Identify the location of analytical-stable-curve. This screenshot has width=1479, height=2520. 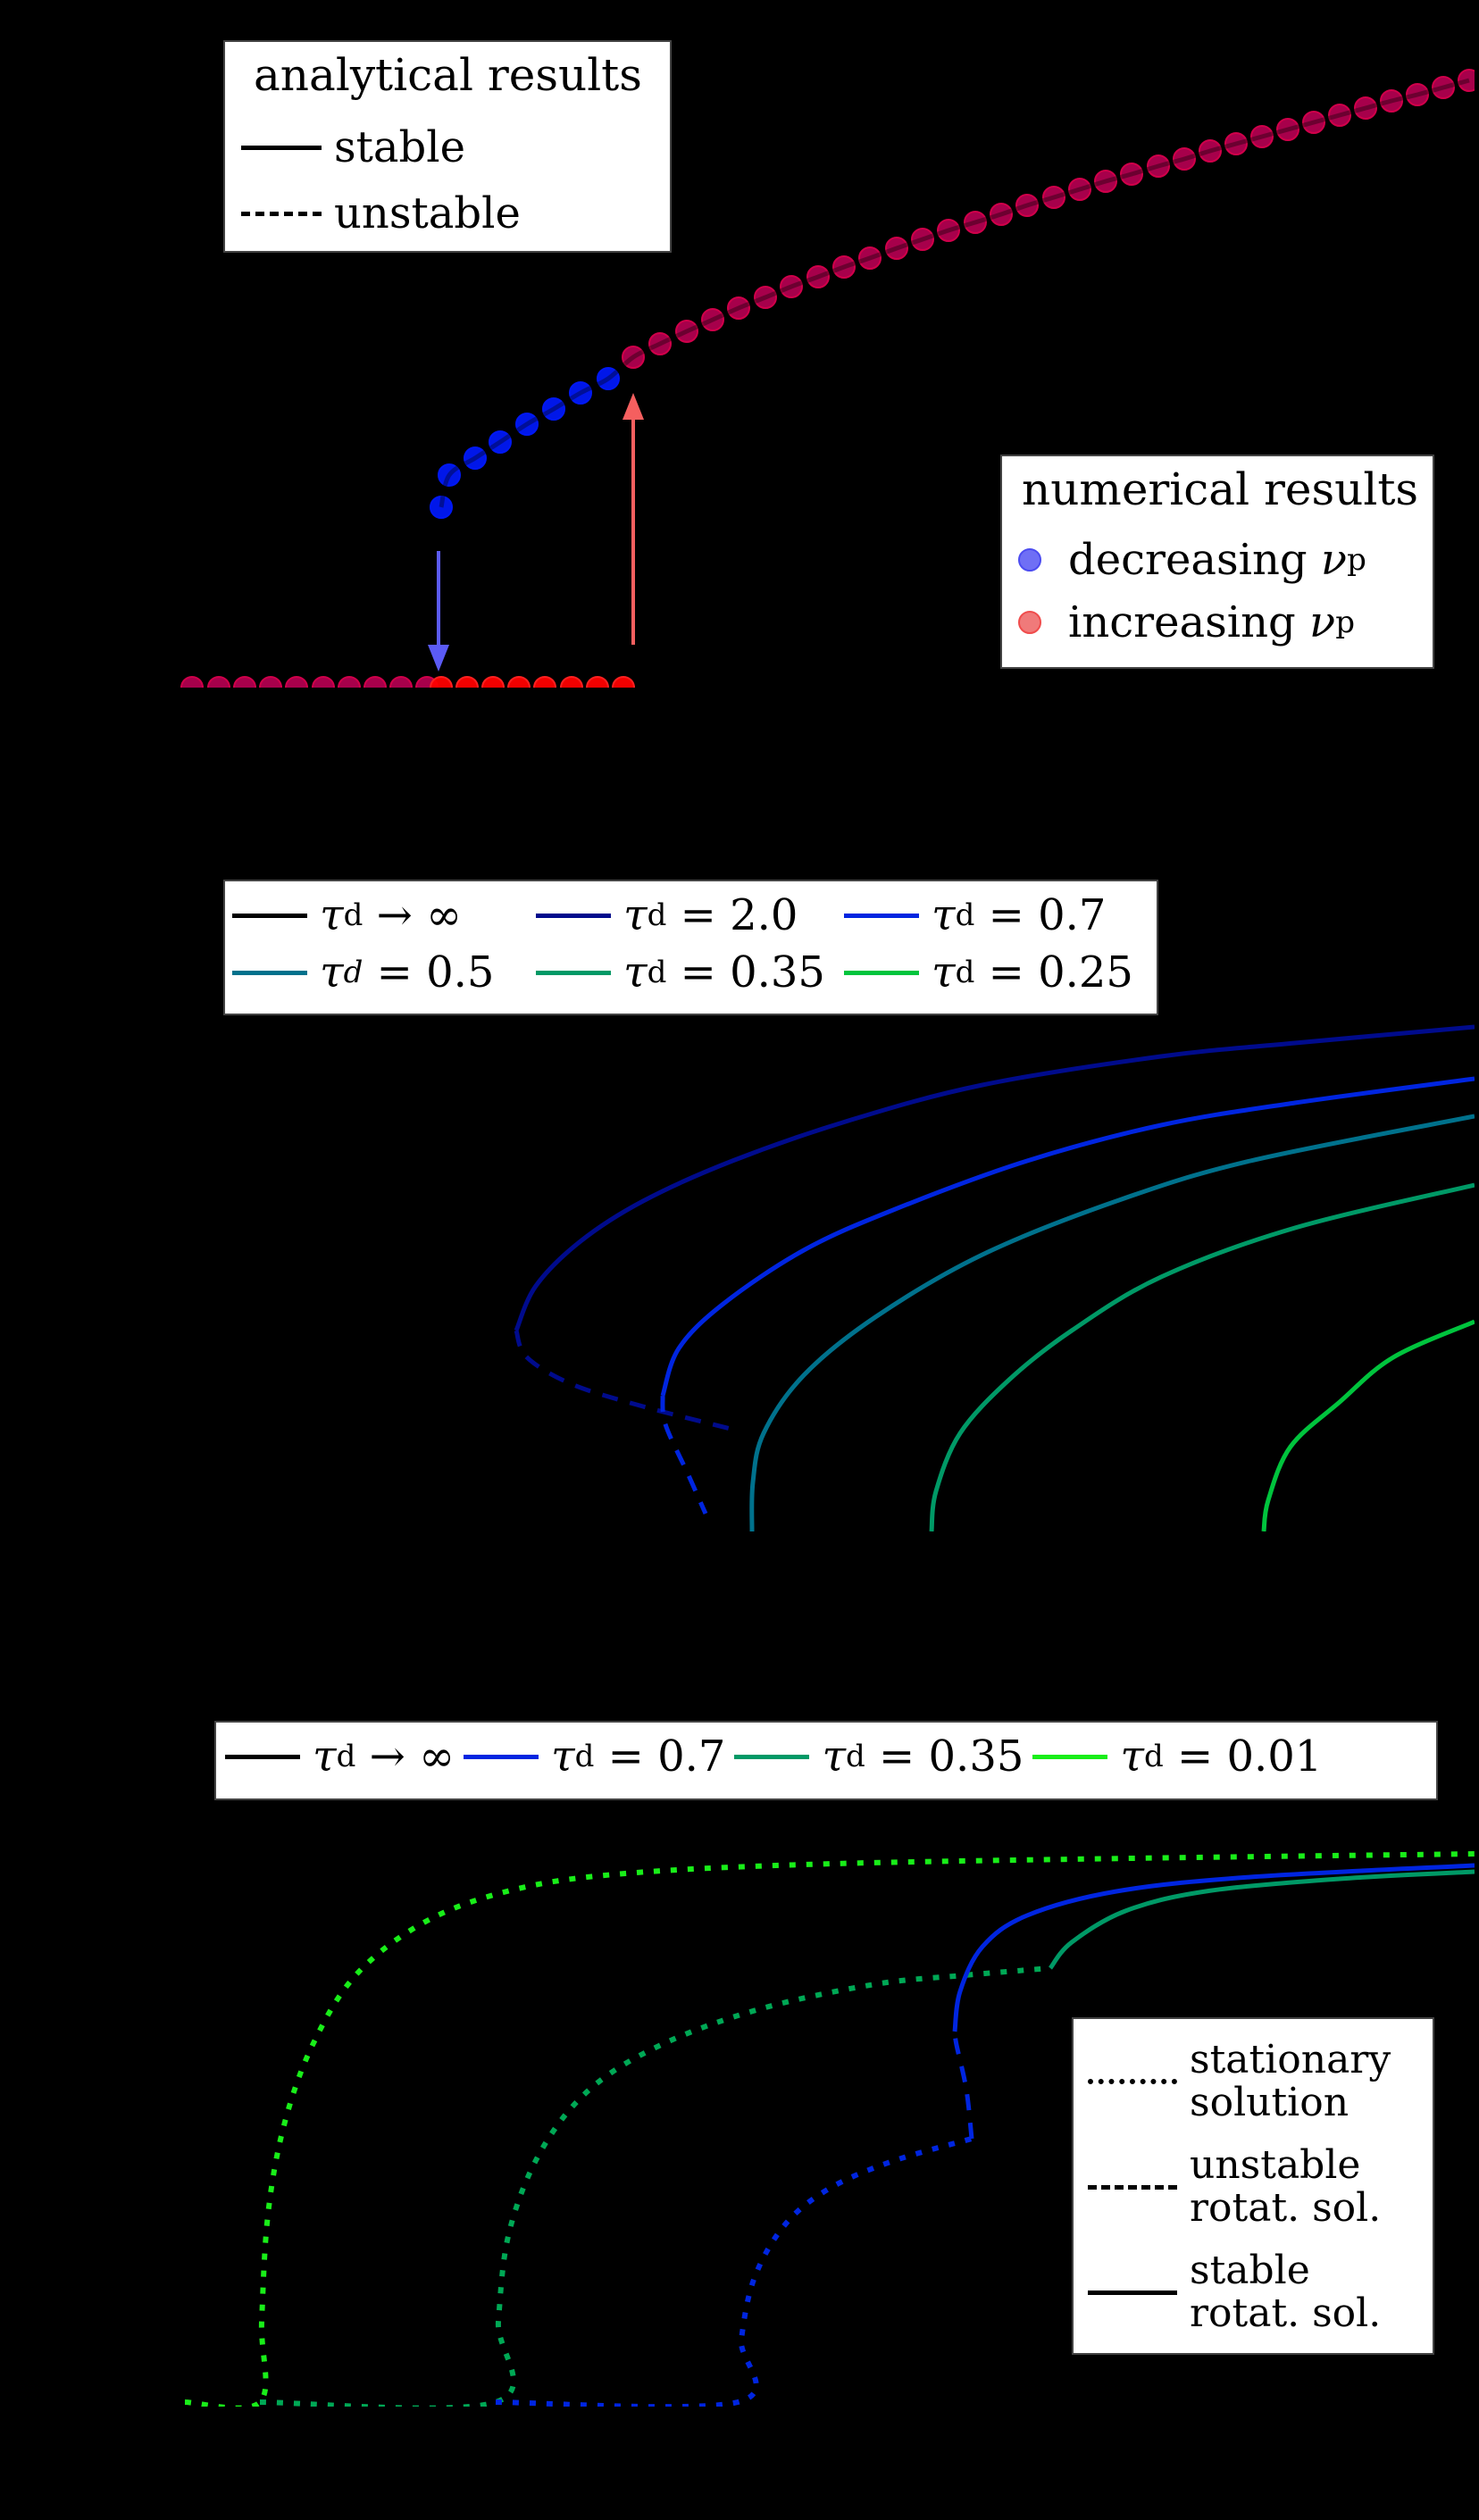
(954, 293).